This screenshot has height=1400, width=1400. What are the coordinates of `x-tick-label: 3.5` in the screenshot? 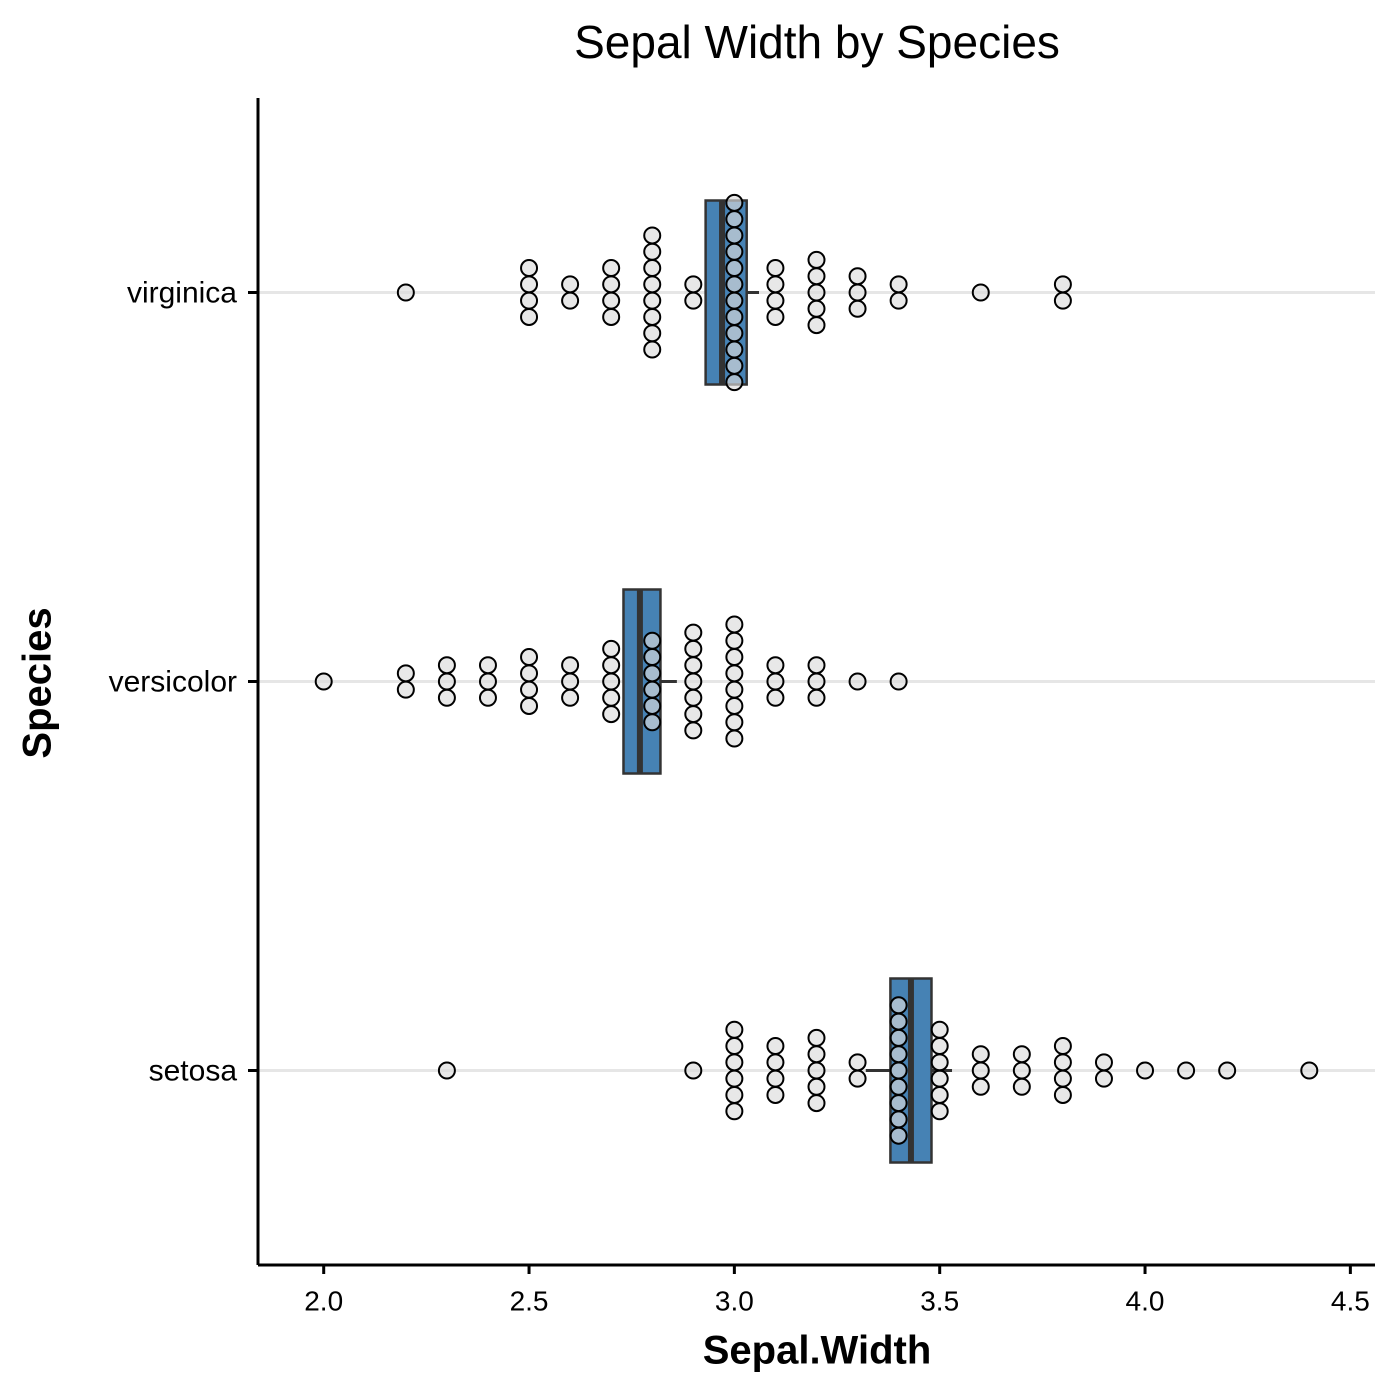 It's located at (939, 1300).